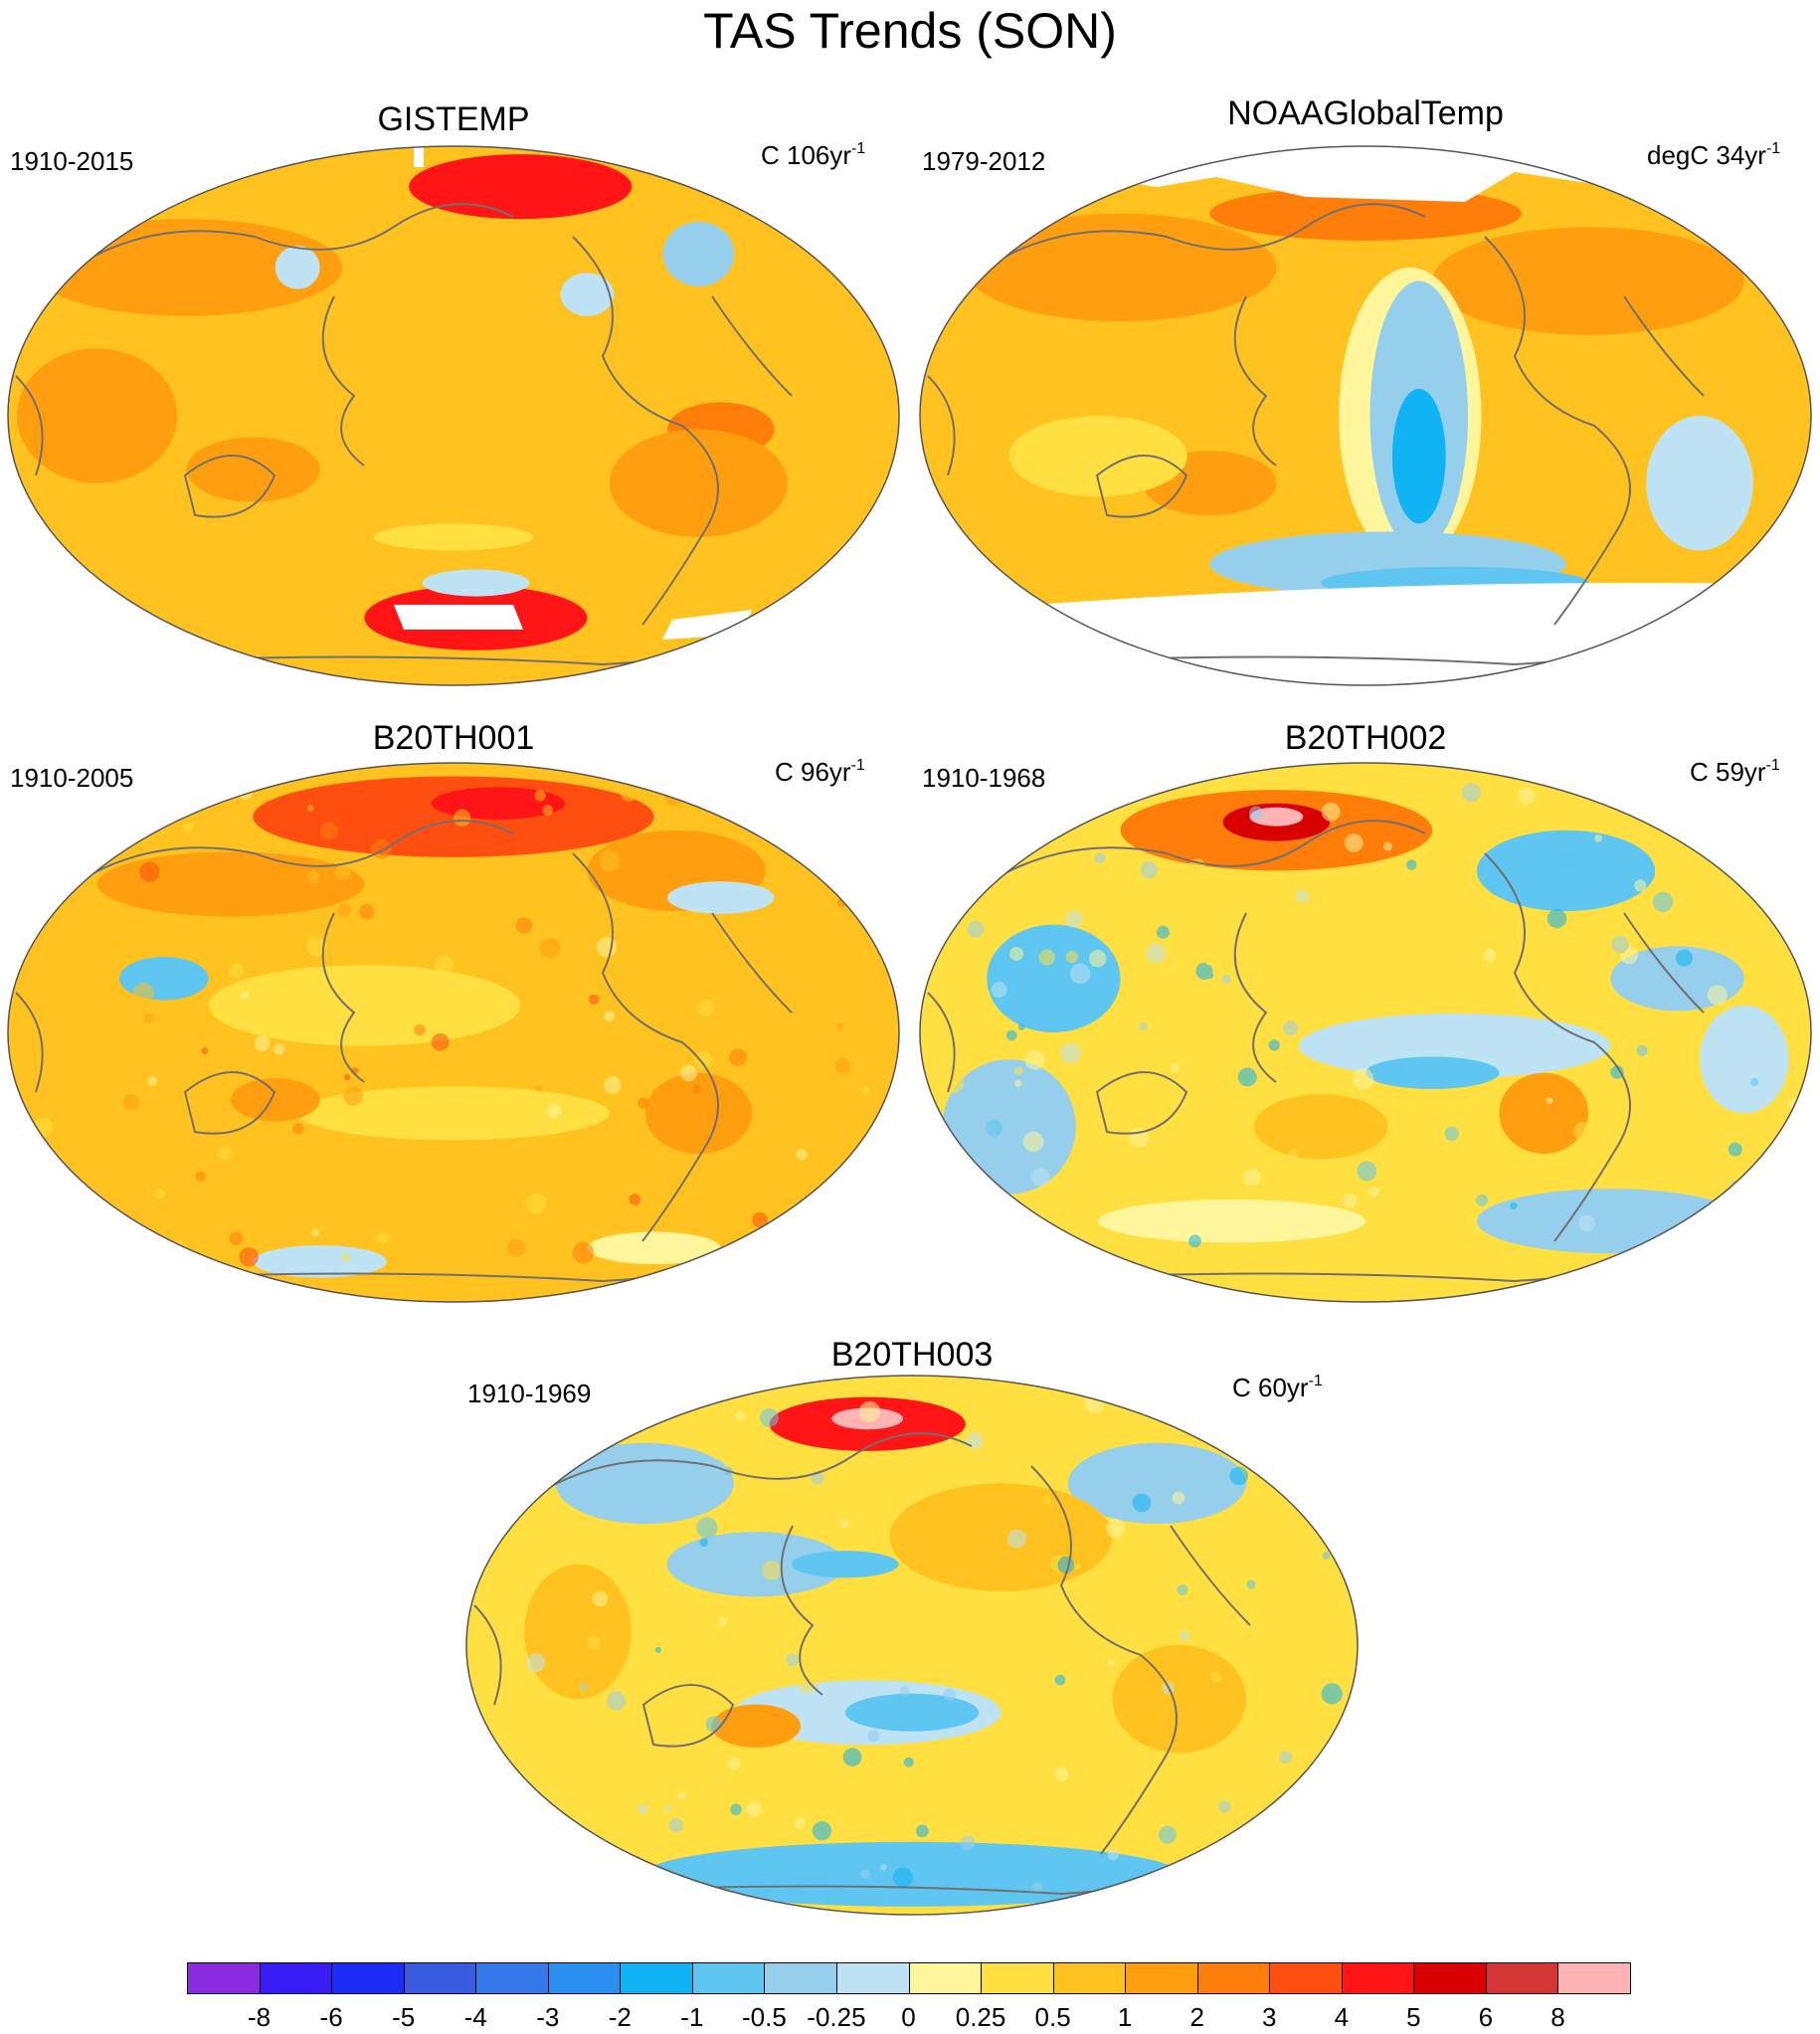  I want to click on panel-period: 1910-2005, so click(72, 778).